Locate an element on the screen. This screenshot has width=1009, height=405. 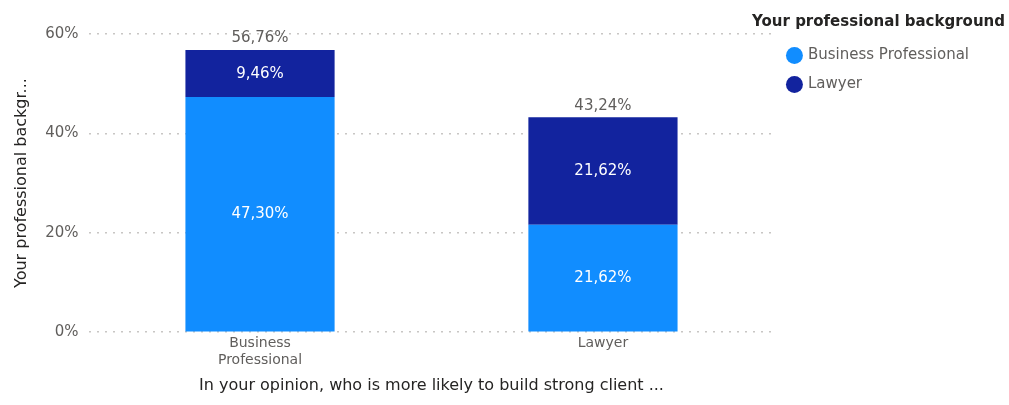
data-label: 9,46% is located at coordinates (260, 72).